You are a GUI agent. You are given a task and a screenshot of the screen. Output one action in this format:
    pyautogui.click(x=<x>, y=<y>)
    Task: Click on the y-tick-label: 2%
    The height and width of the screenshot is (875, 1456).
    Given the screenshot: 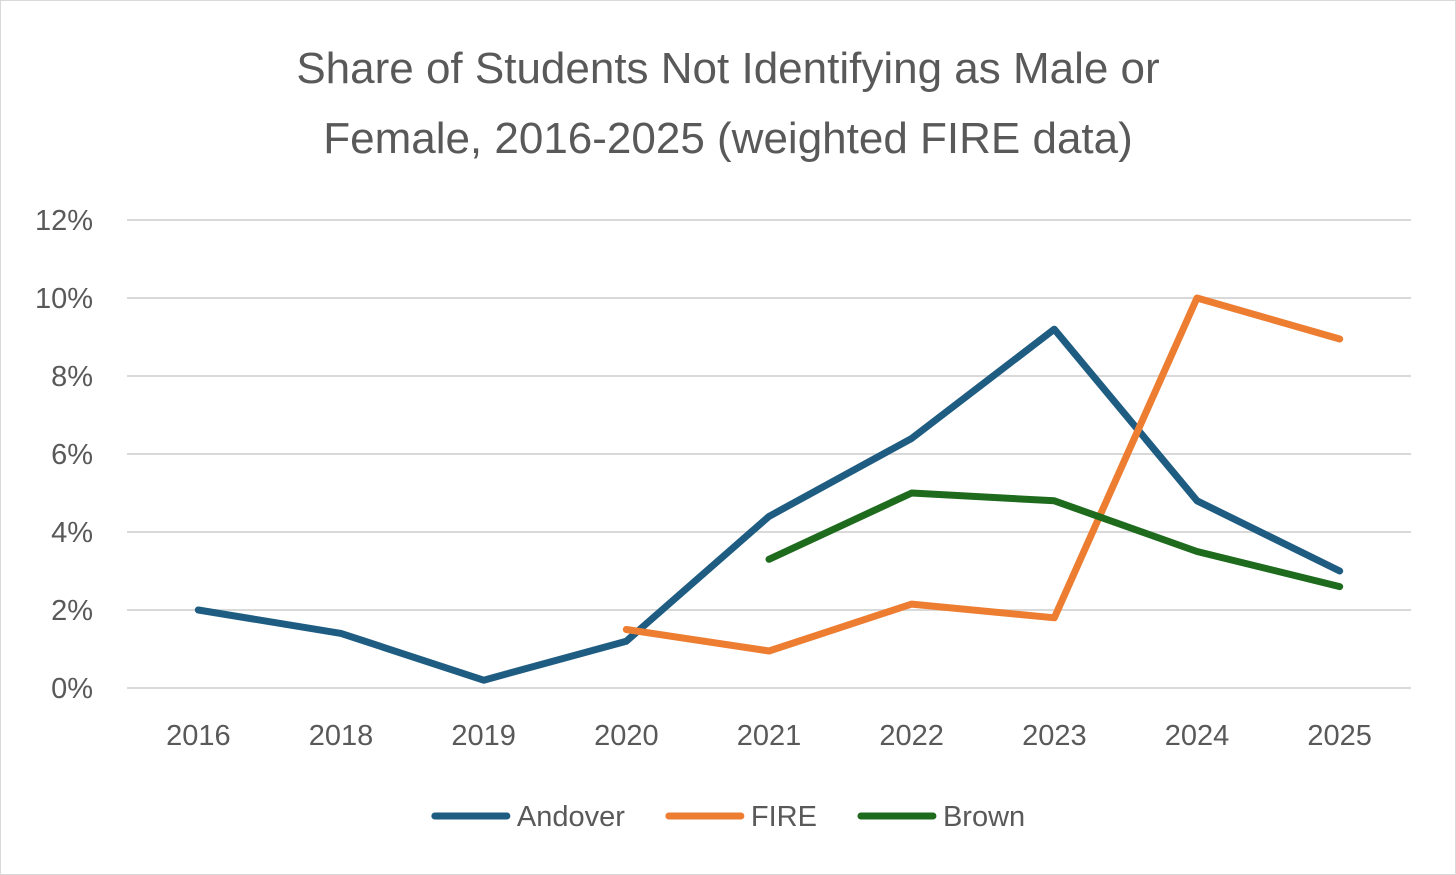 What is the action you would take?
    pyautogui.click(x=72, y=611)
    